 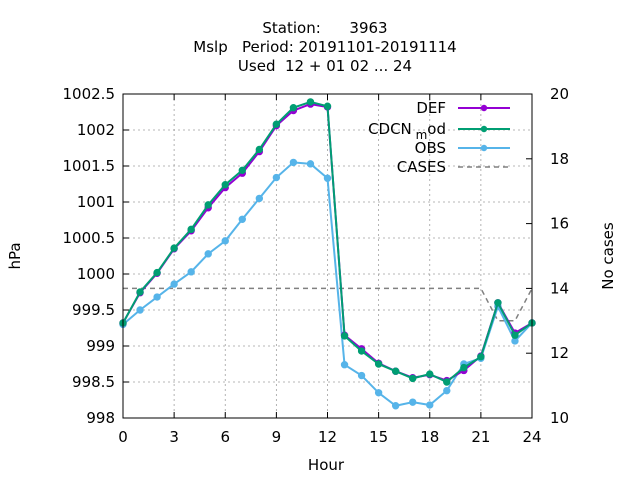 I want to click on y-tick-label: 1001, so click(x=96, y=202).